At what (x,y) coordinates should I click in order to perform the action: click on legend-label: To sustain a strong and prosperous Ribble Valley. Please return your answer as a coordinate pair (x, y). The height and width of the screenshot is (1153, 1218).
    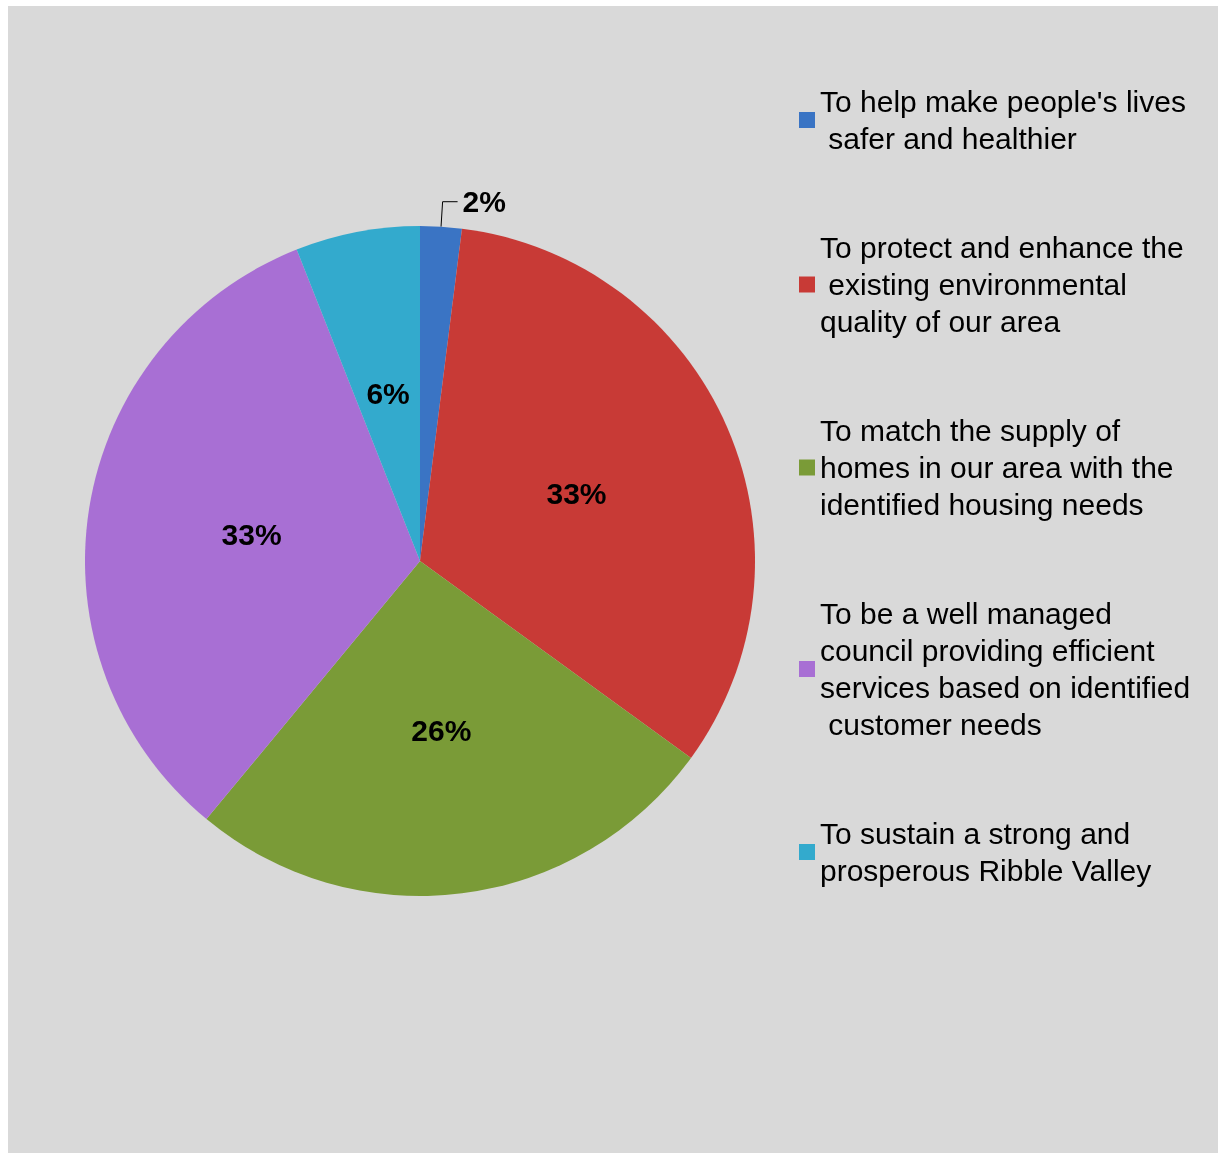
    Looking at the image, I should click on (986, 852).